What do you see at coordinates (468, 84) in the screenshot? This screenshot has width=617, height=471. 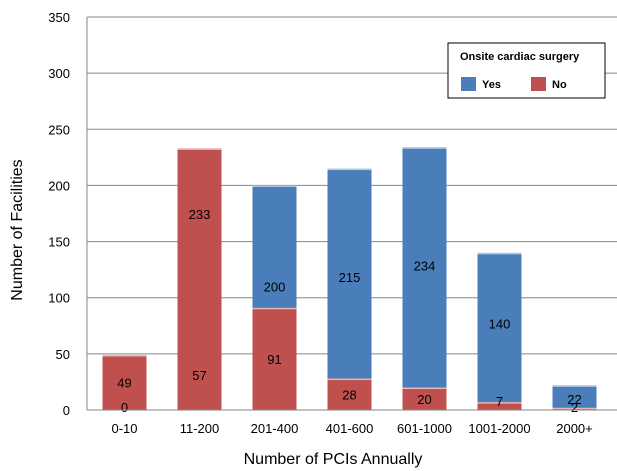 I see `legend-swatch-yes` at bounding box center [468, 84].